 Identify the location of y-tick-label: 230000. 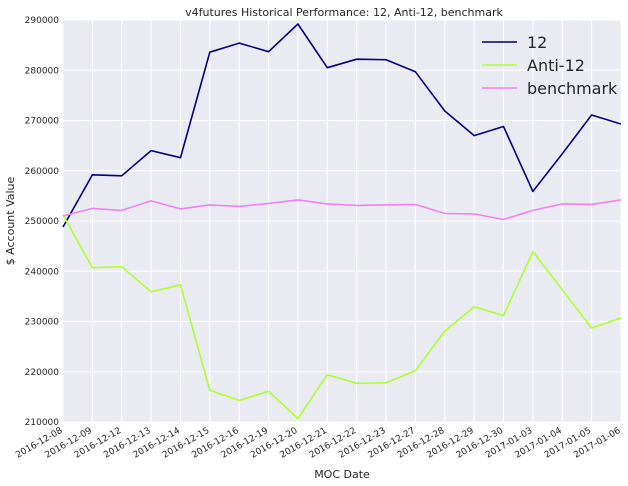
(42, 323).